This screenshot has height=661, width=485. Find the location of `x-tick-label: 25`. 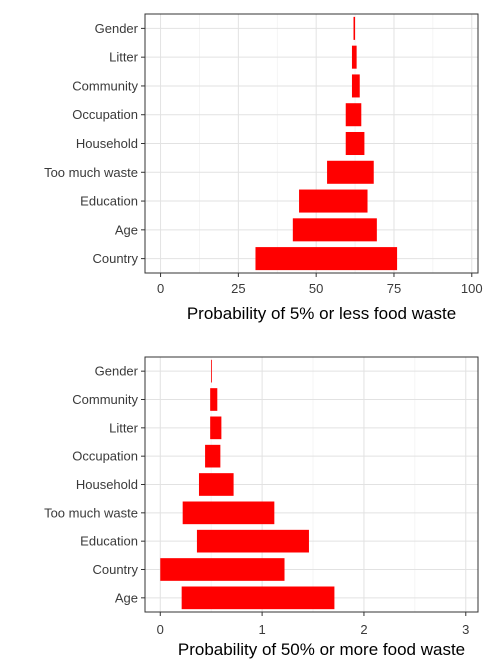

x-tick-label: 25 is located at coordinates (238, 288).